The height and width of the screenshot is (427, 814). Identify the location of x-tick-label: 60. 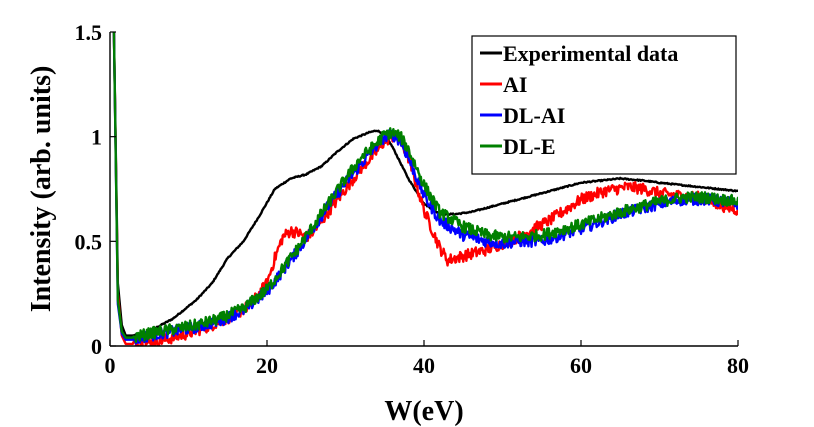
(581, 365).